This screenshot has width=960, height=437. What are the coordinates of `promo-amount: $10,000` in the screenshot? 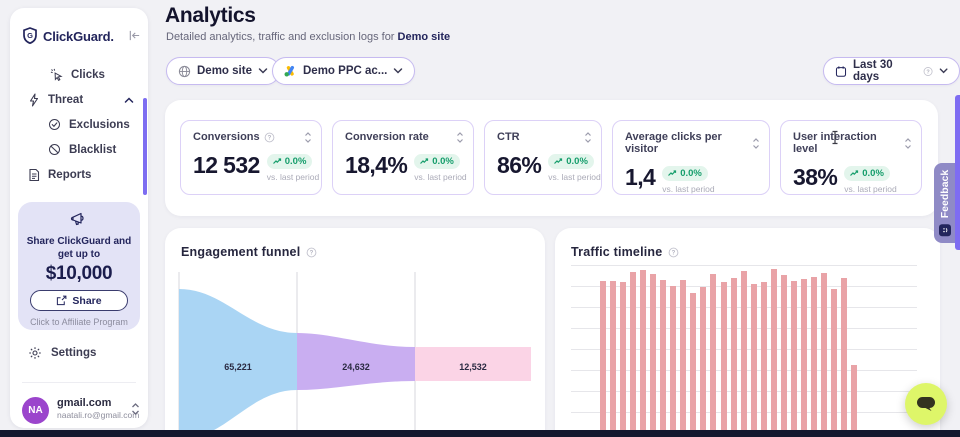 It's located at (79, 273).